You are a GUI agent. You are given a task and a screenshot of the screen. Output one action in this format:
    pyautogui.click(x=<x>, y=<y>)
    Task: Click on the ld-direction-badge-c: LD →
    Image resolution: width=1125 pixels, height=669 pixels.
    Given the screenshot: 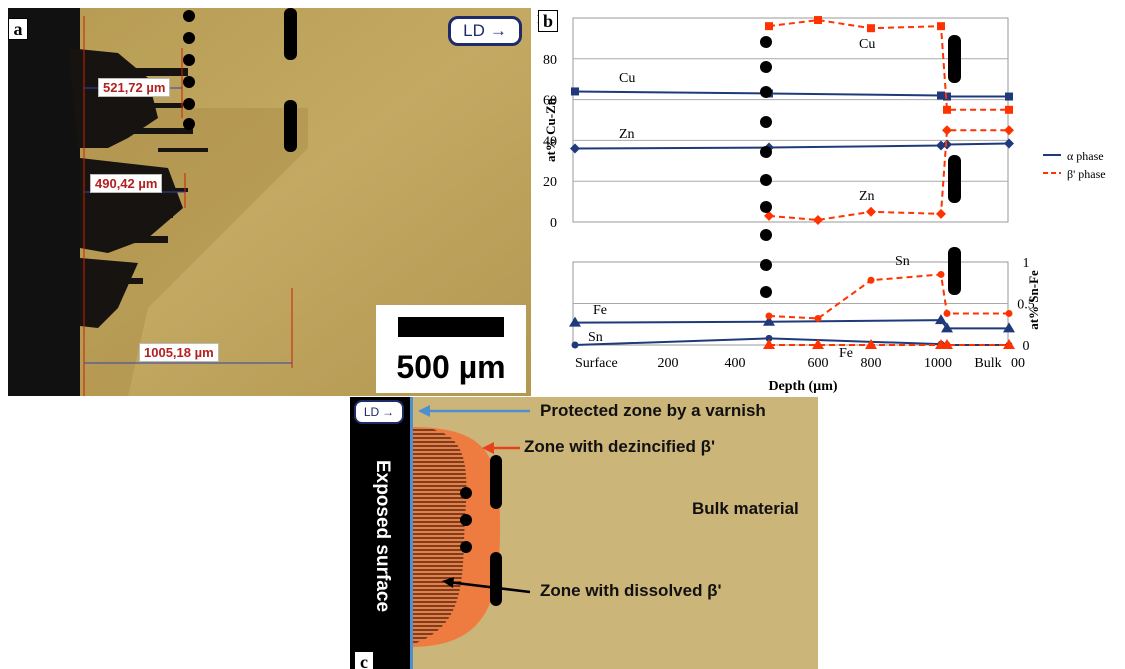 What is the action you would take?
    pyautogui.click(x=379, y=412)
    